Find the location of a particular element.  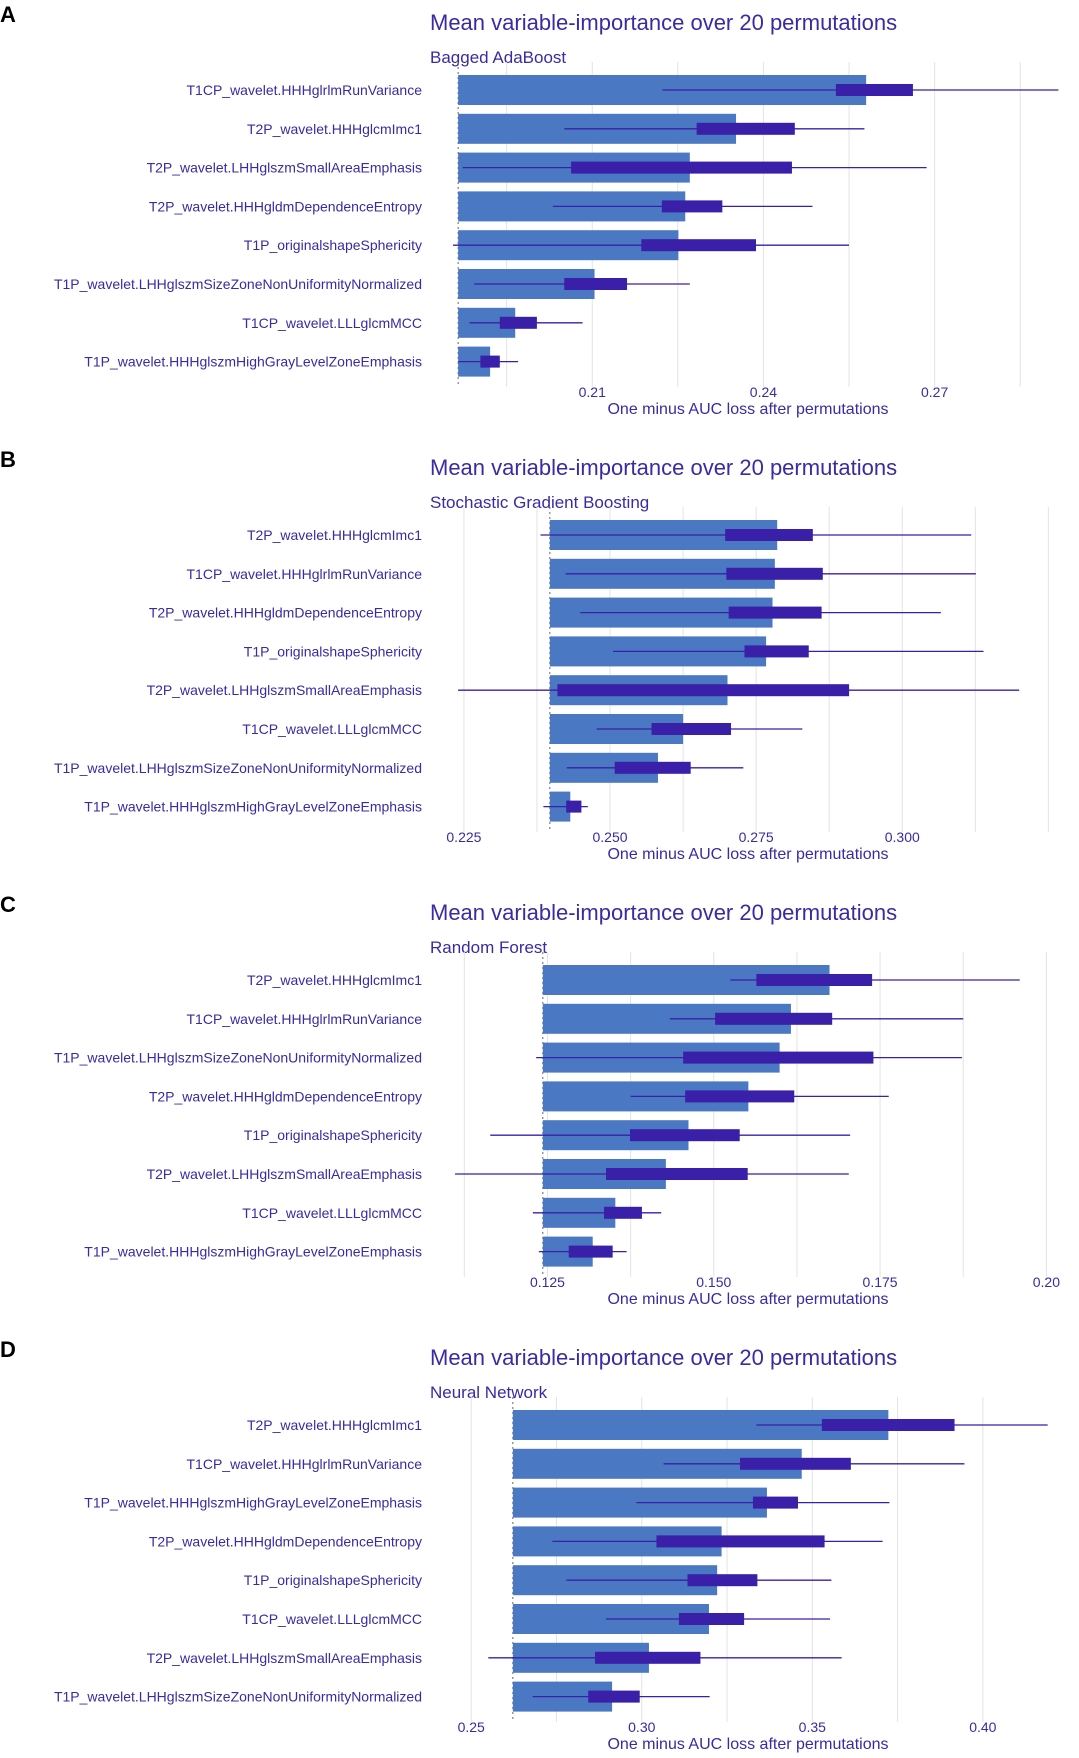

x-tick-label: 0.30 is located at coordinates (641, 1727).